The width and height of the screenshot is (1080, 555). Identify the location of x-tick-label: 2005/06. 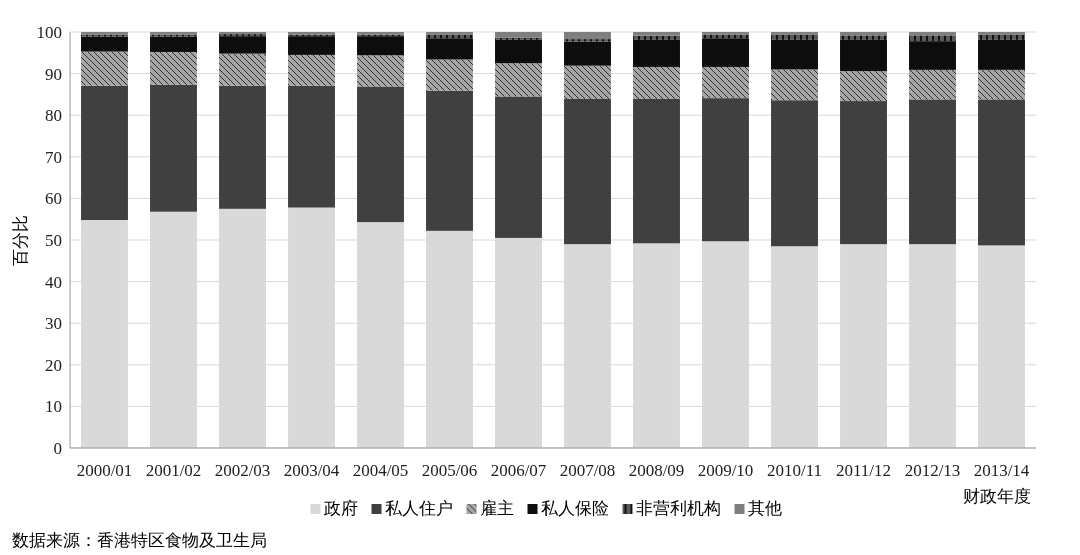
(449, 470).